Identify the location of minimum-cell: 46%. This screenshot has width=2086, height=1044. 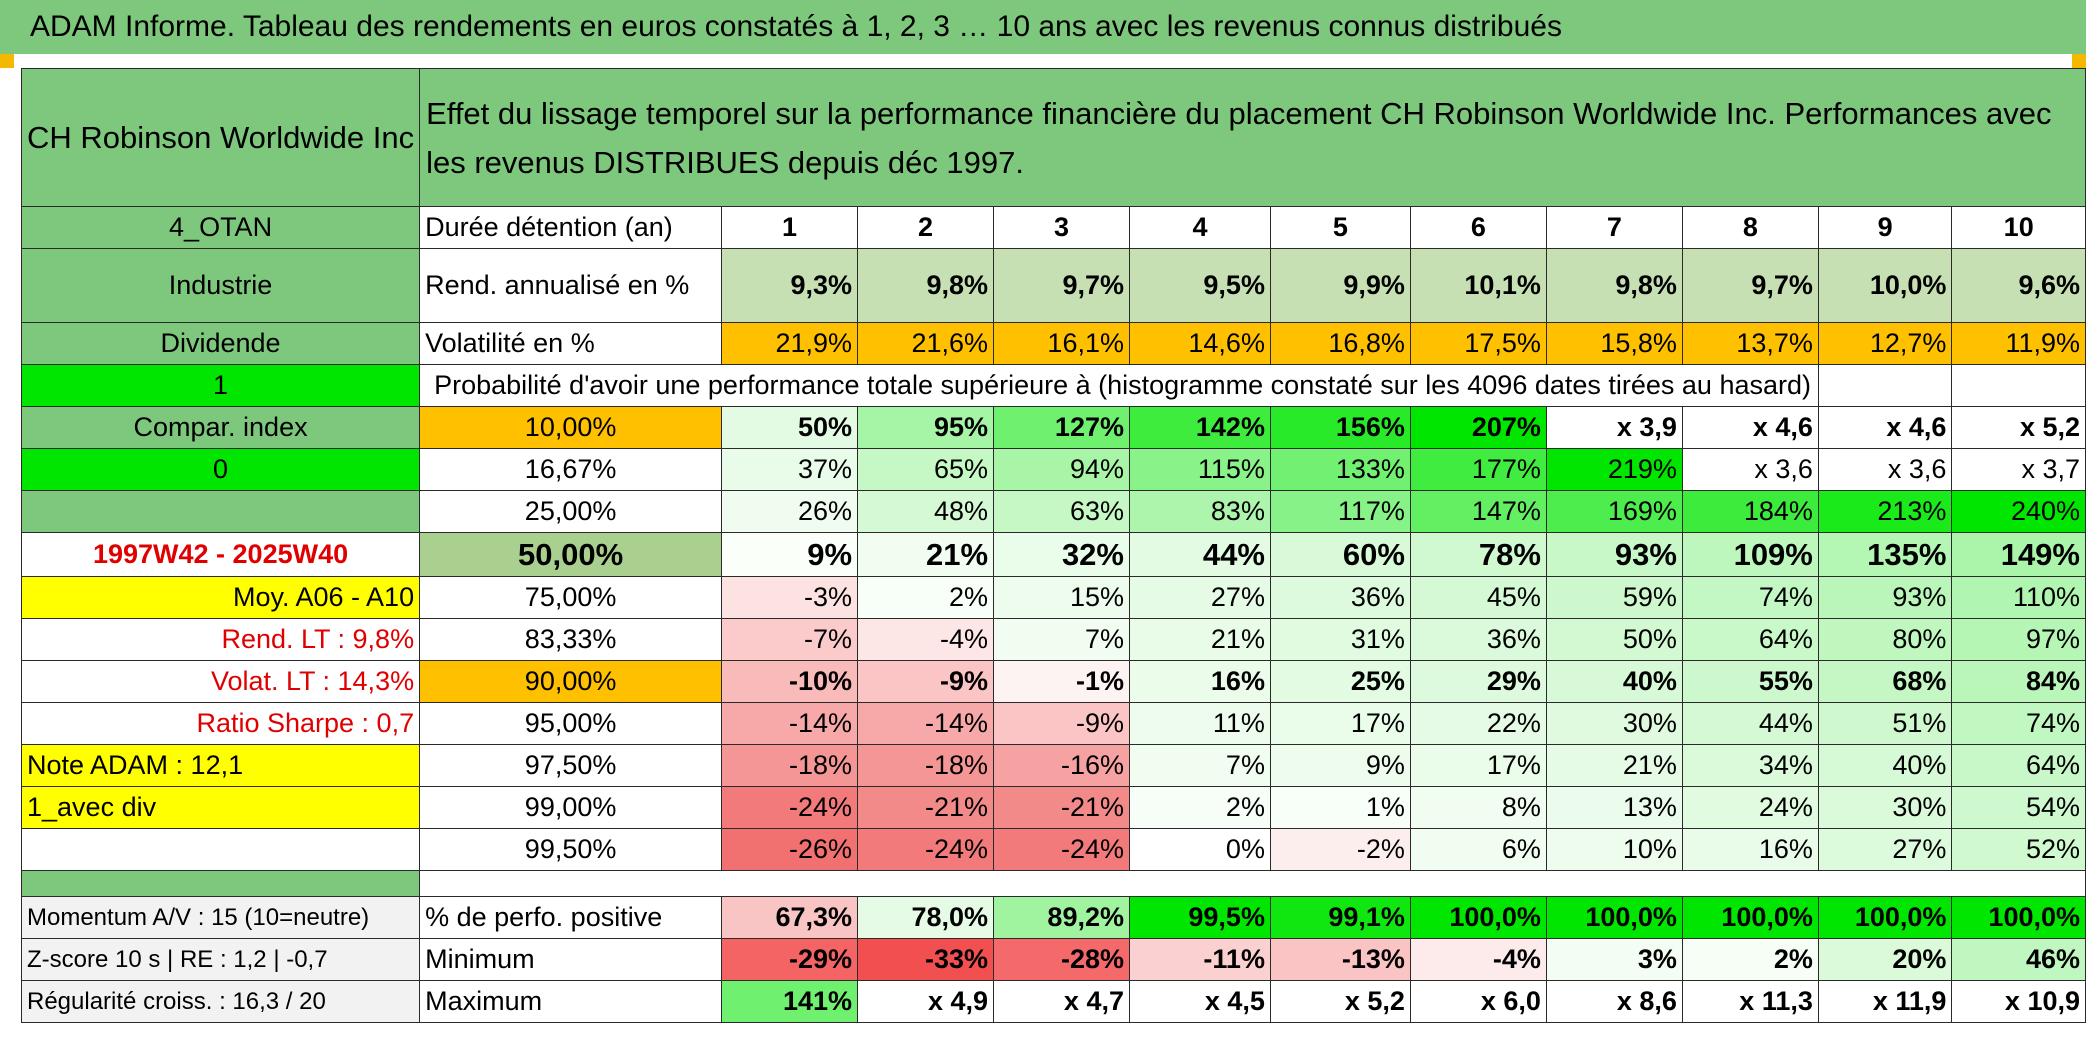
(2018, 959).